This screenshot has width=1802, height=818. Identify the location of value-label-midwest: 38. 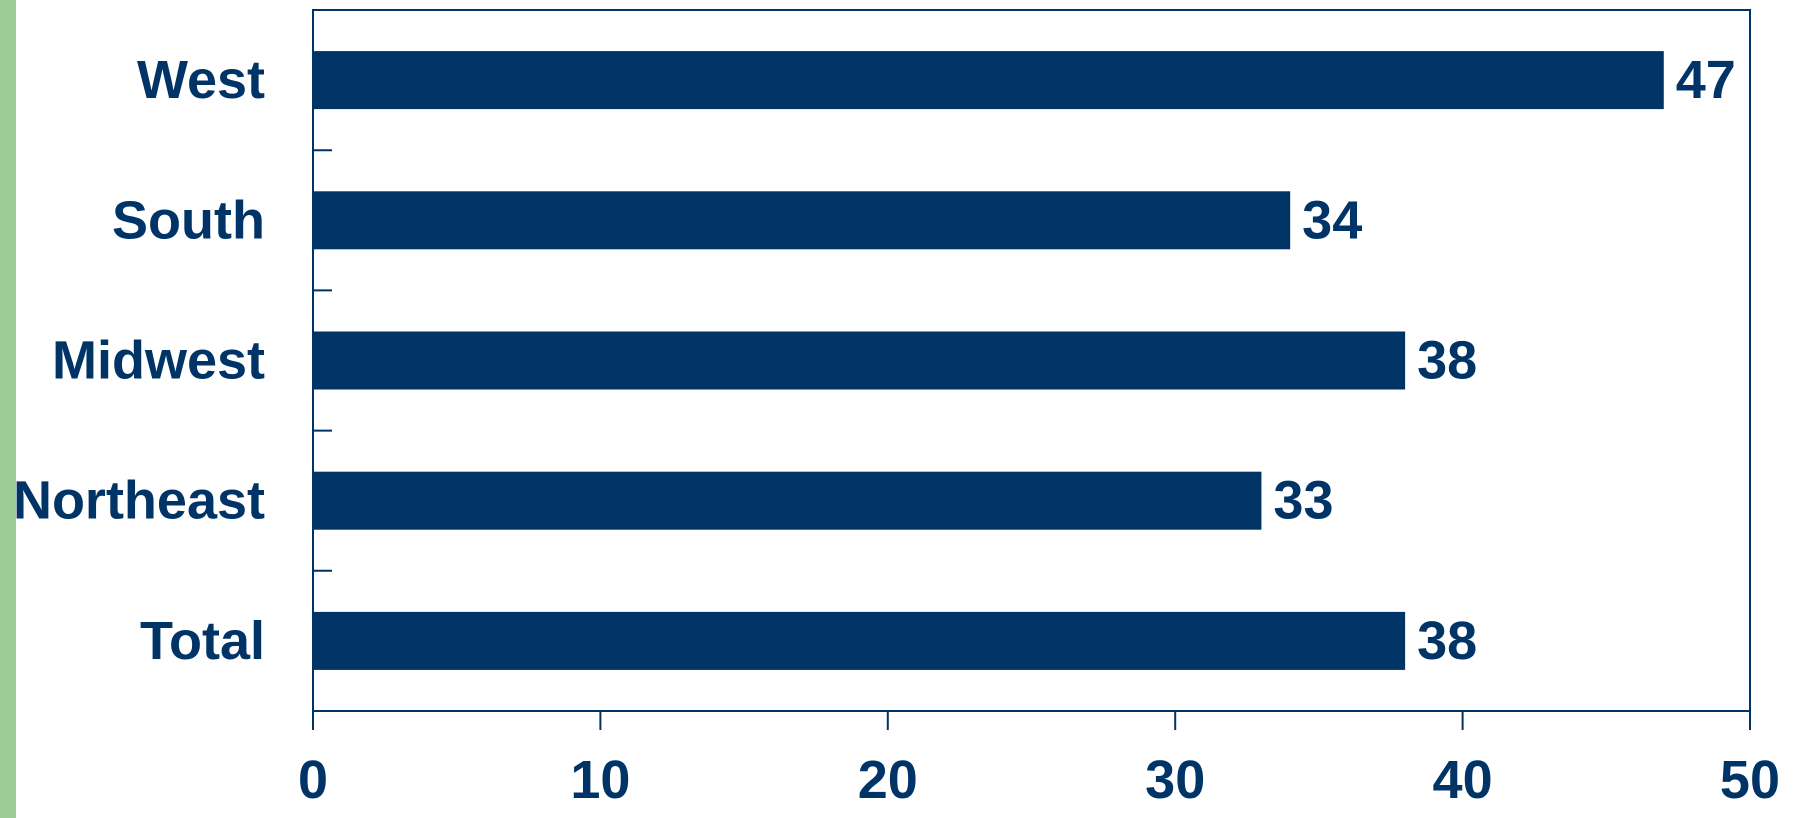
(1447, 361).